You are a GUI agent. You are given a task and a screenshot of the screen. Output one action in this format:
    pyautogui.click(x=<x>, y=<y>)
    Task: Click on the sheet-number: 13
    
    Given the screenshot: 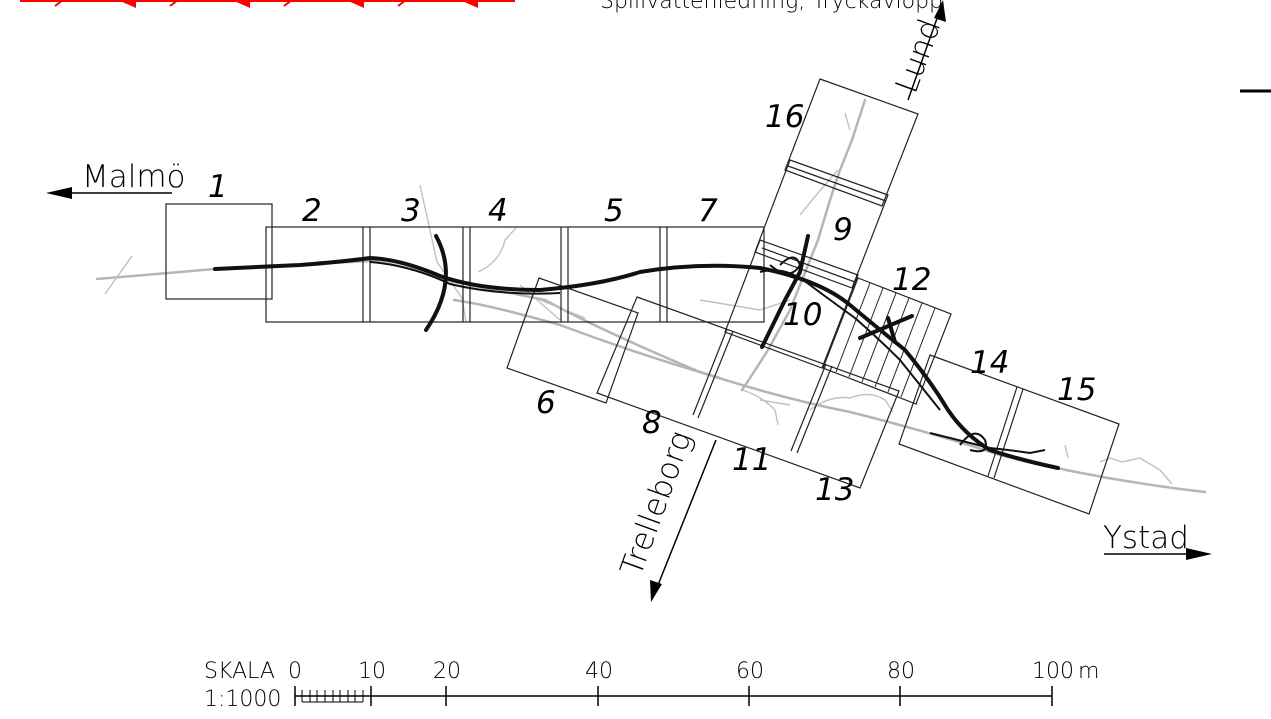 What is the action you would take?
    pyautogui.click(x=834, y=490)
    